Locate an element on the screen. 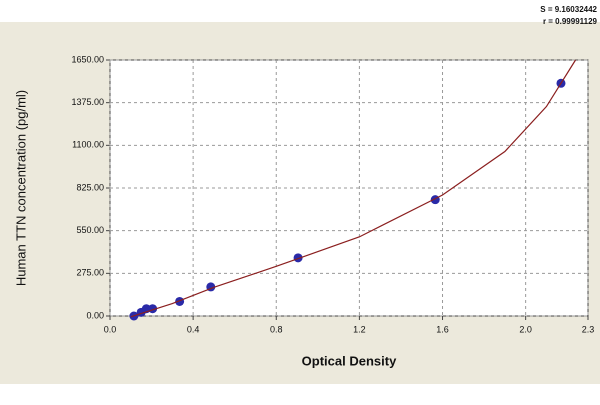  x-tick-label: 0.0 is located at coordinates (110, 329).